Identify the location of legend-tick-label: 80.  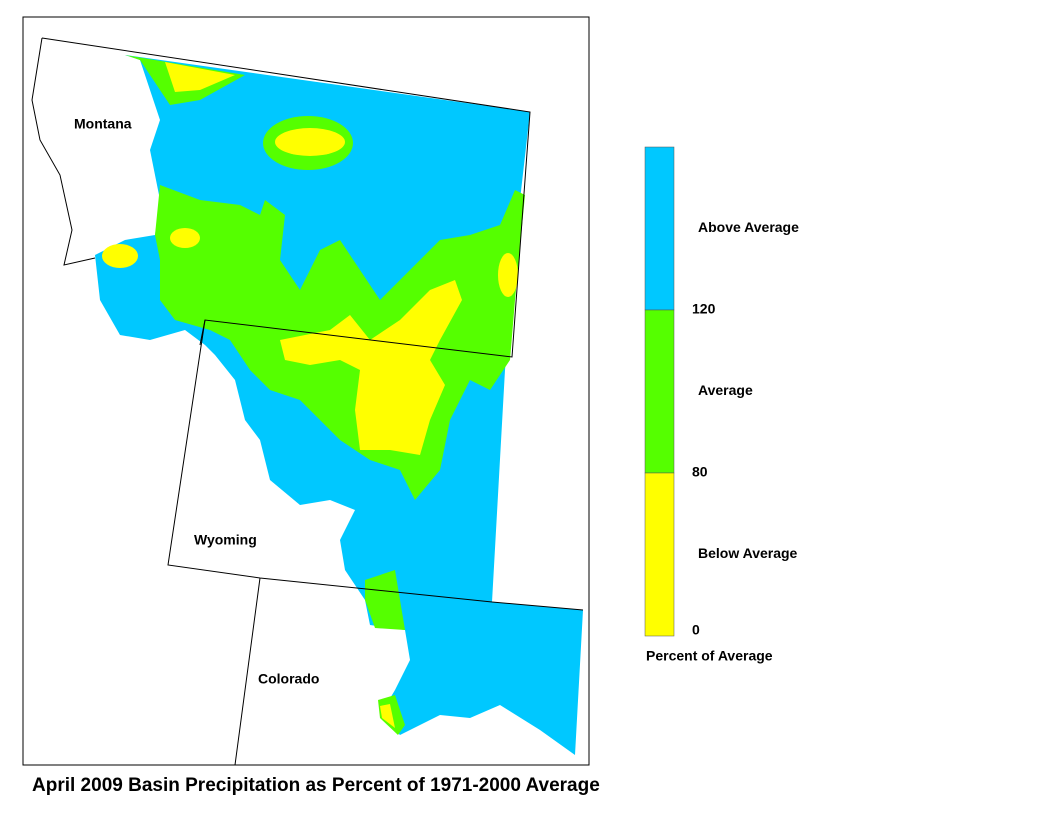
(700, 472).